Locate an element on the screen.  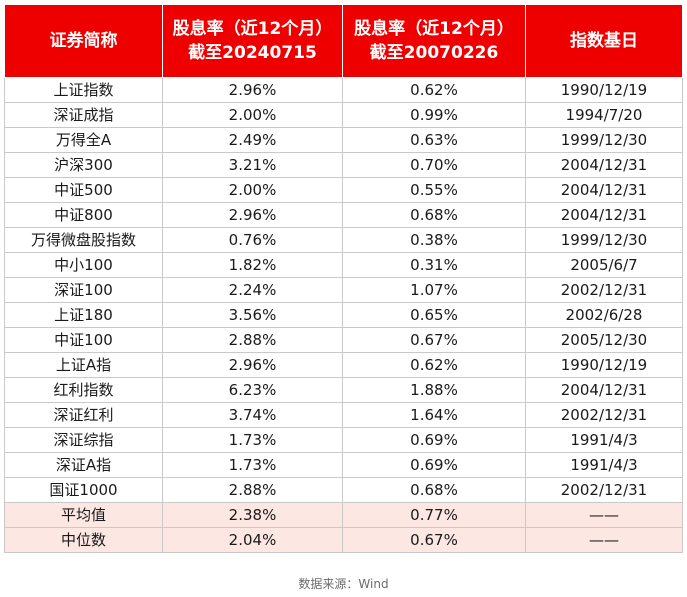
table-row: 万得全A 2.49% 0.63% 1999/12/30 is located at coordinates (343, 140).